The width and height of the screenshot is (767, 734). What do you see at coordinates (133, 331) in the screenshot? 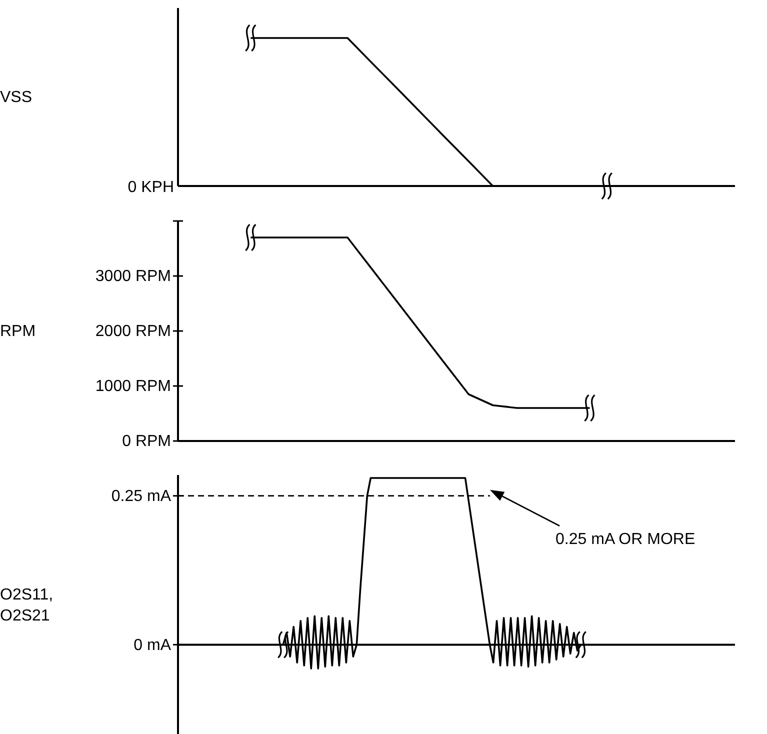
I see `y-tick-label: 2000 RPM` at bounding box center [133, 331].